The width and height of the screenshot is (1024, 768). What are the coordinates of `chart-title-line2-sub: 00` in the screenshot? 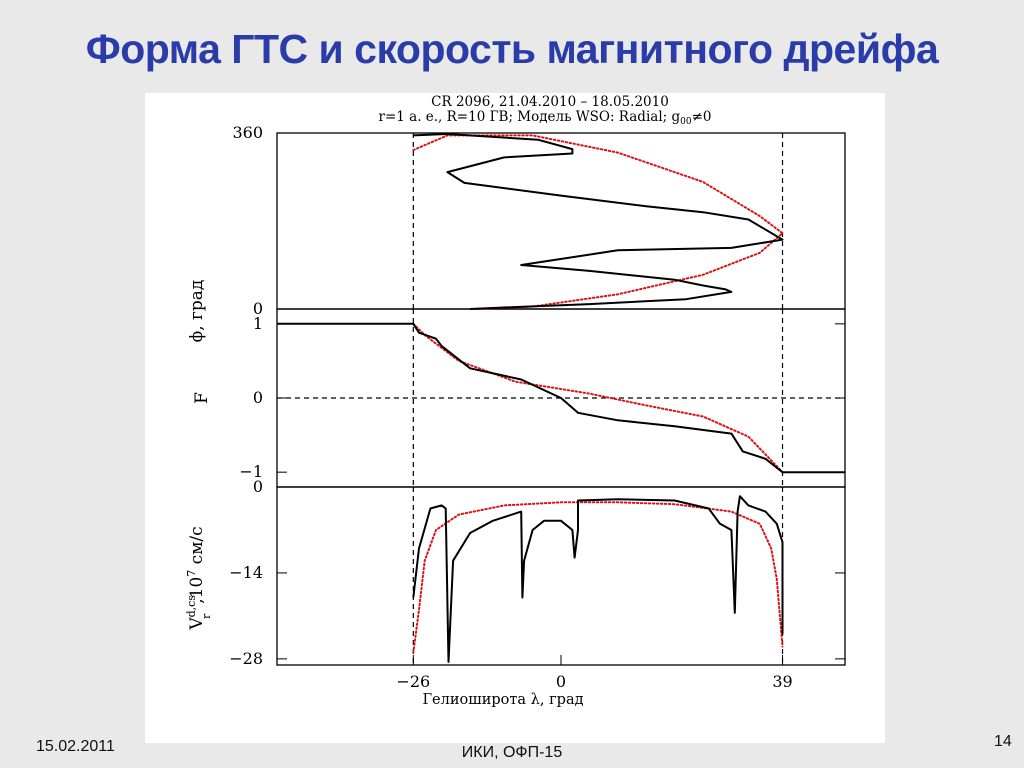 It's located at (686, 122).